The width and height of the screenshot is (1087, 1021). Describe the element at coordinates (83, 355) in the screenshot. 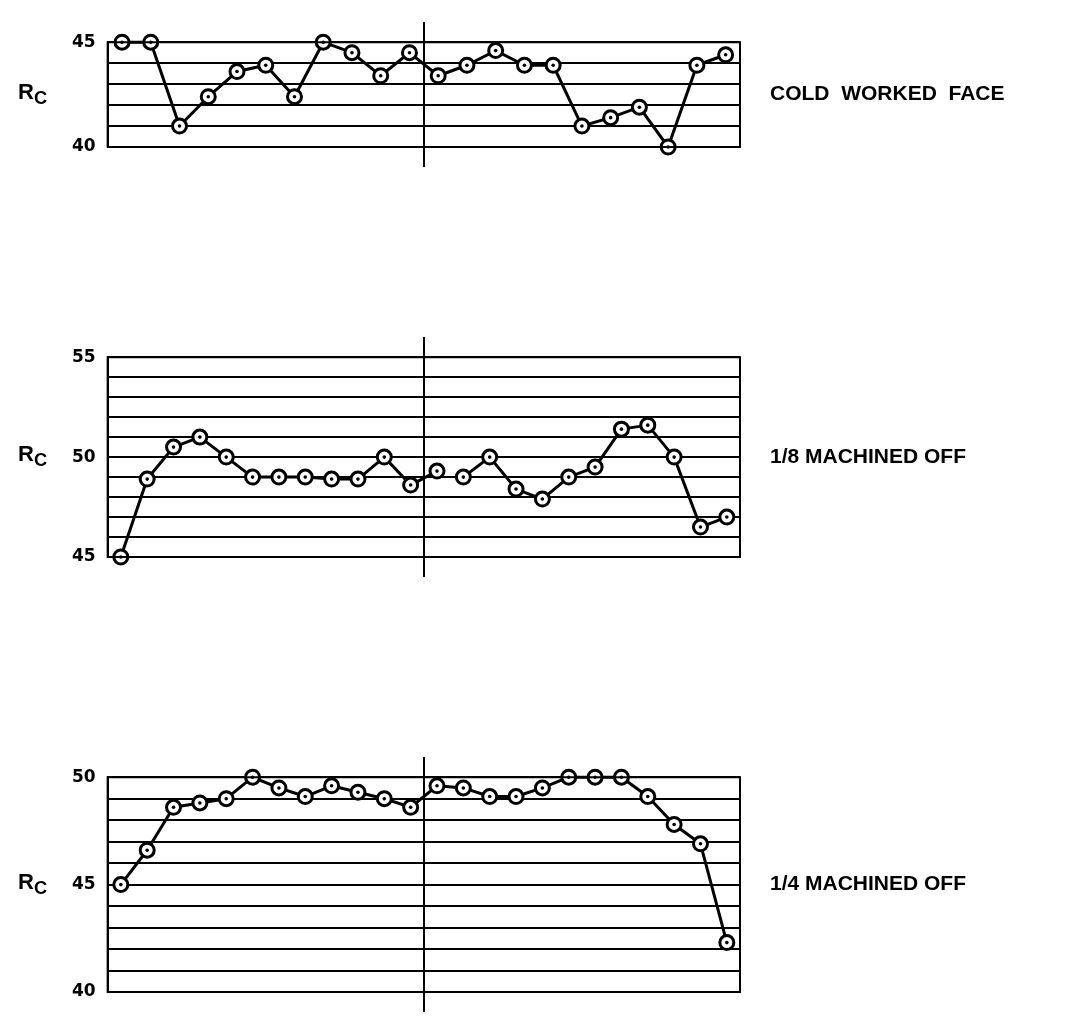

I see `y-tick-label: 55` at that location.